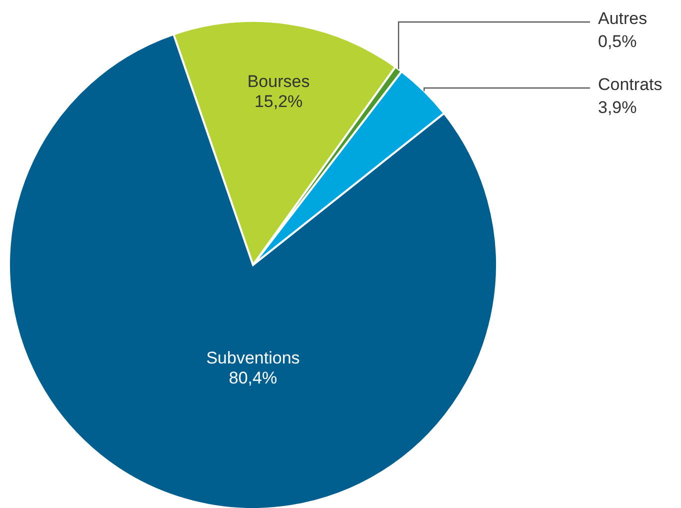 Image resolution: width=681 pixels, height=508 pixels. Describe the element at coordinates (253, 358) in the screenshot. I see `slice-label: Subventions` at that location.